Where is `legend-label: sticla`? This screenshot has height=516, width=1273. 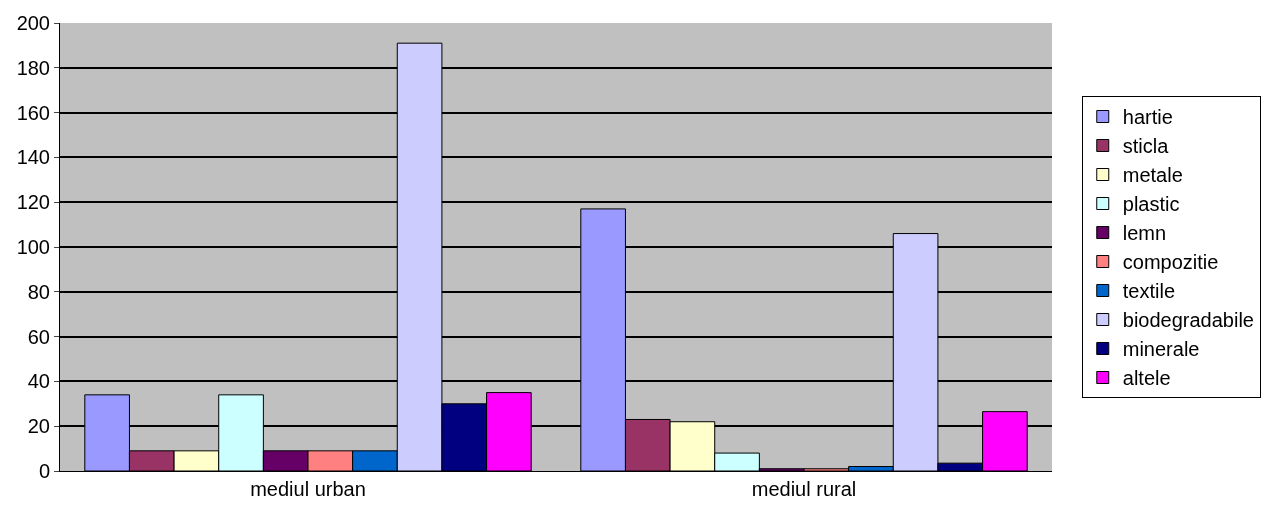
legend-label: sticla is located at coordinates (1146, 146).